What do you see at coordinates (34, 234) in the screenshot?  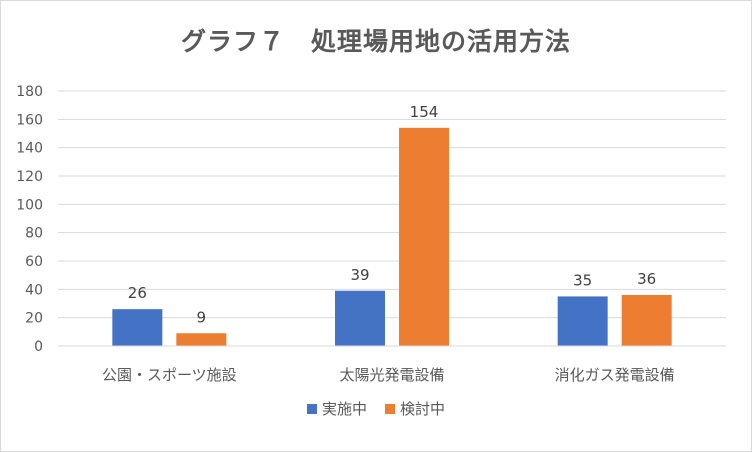 I see `y-tick-label-80: 80` at bounding box center [34, 234].